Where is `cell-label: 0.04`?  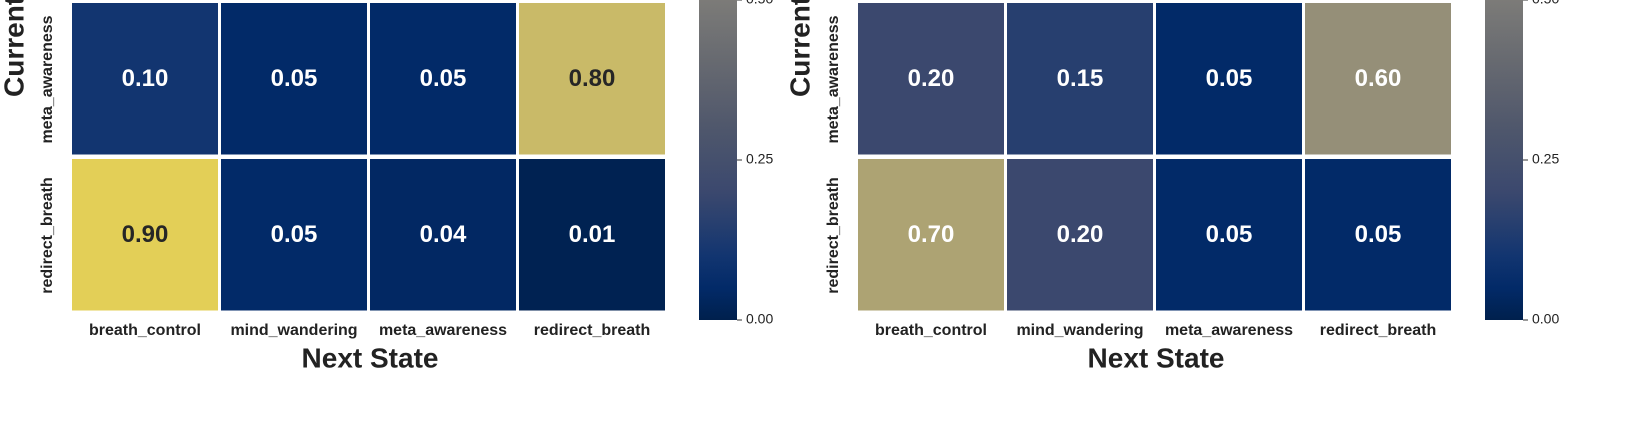
cell-label: 0.04 is located at coordinates (443, 234).